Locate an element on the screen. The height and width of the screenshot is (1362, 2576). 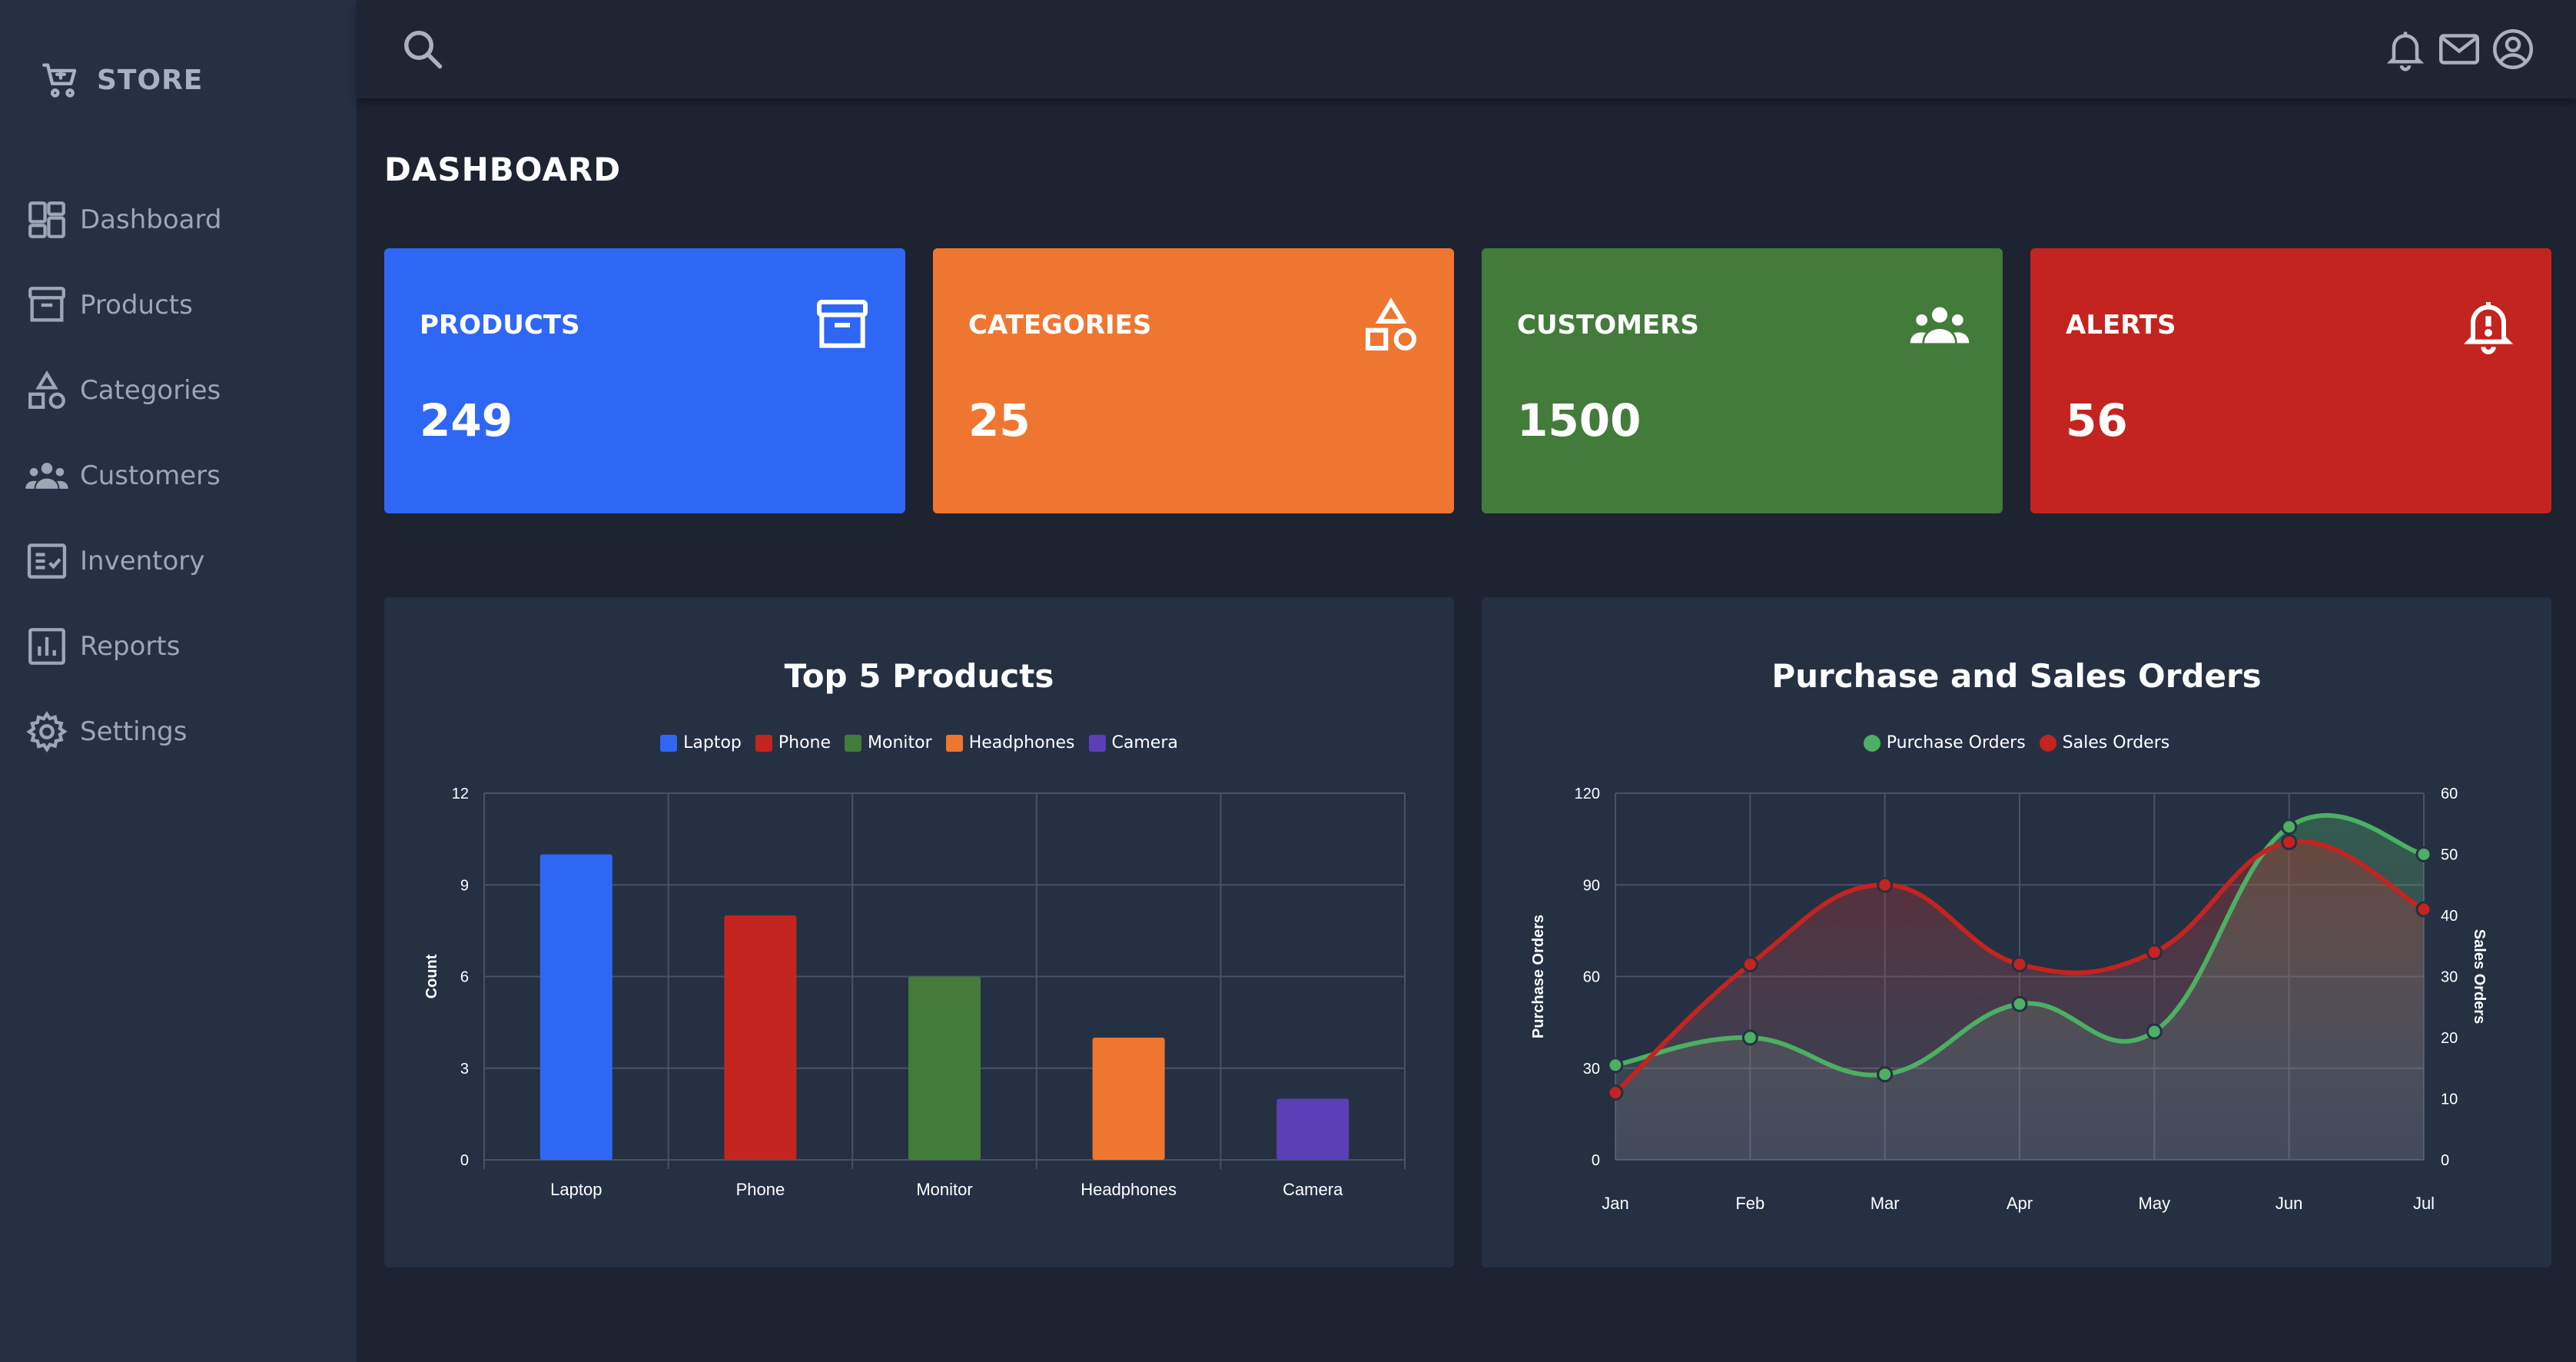
y-tick-label: 0 is located at coordinates (465, 1160).